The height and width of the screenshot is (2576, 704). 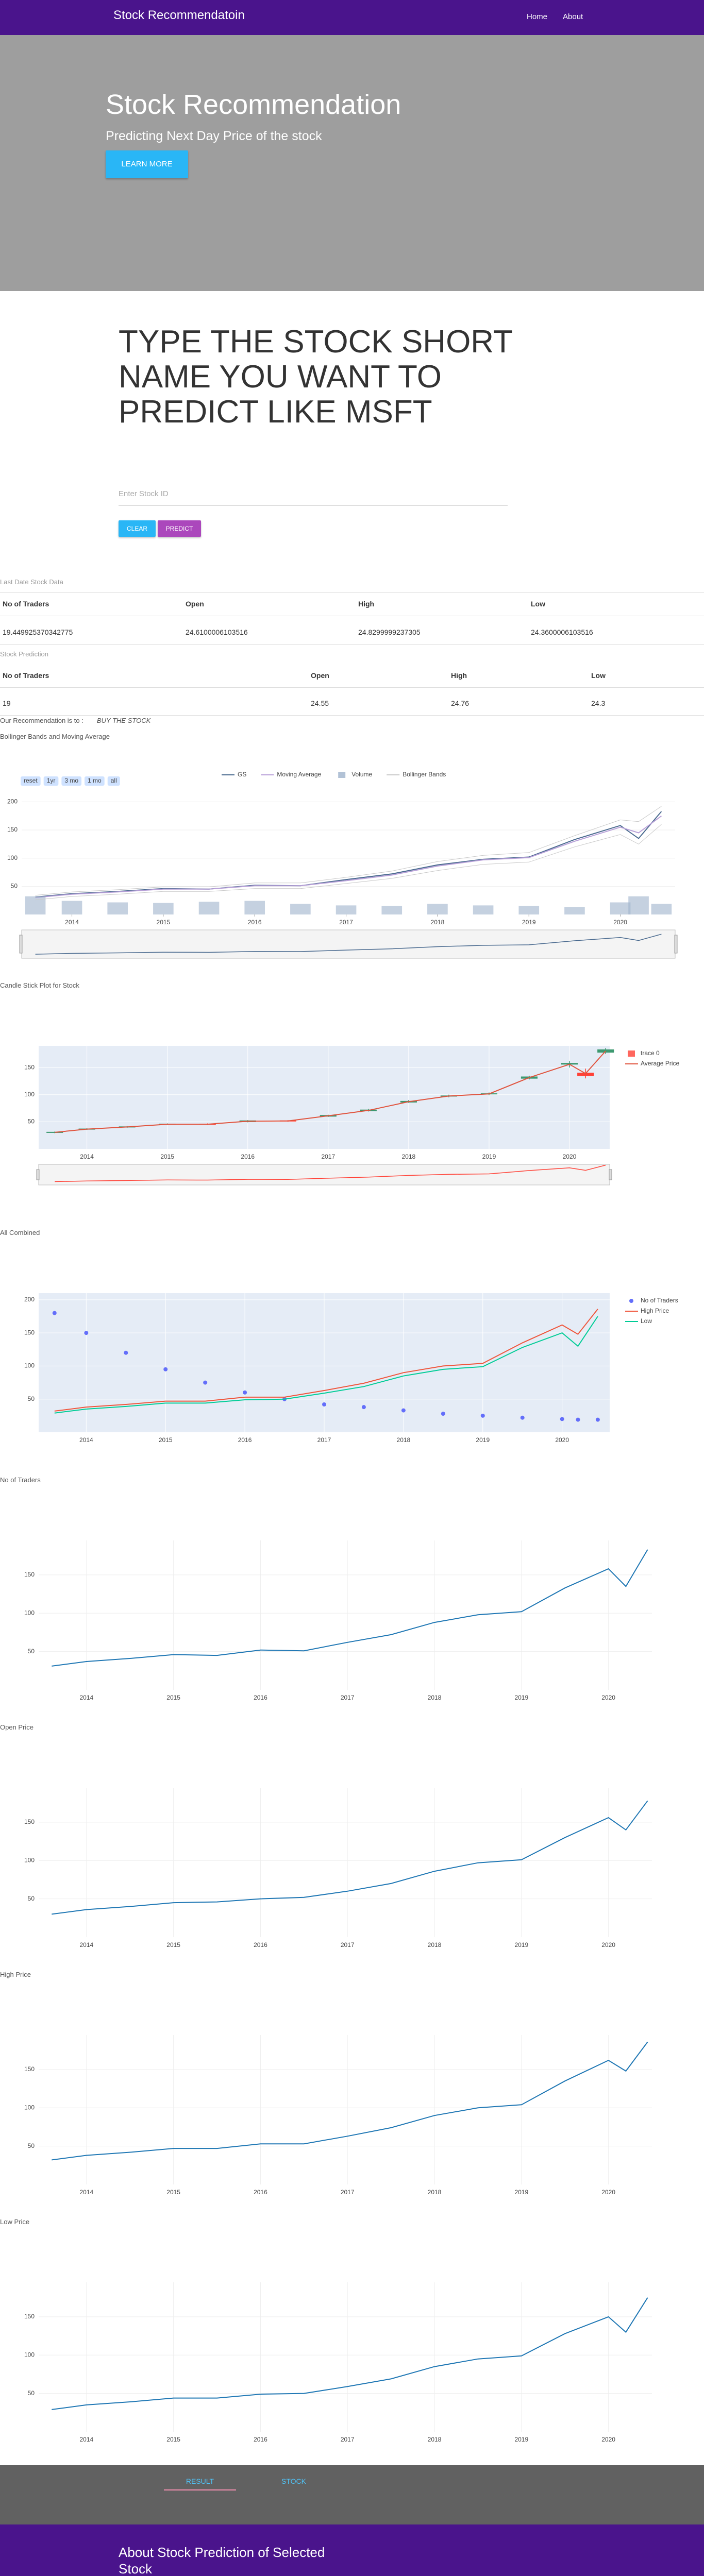 I want to click on legend-label: GS, so click(x=242, y=774).